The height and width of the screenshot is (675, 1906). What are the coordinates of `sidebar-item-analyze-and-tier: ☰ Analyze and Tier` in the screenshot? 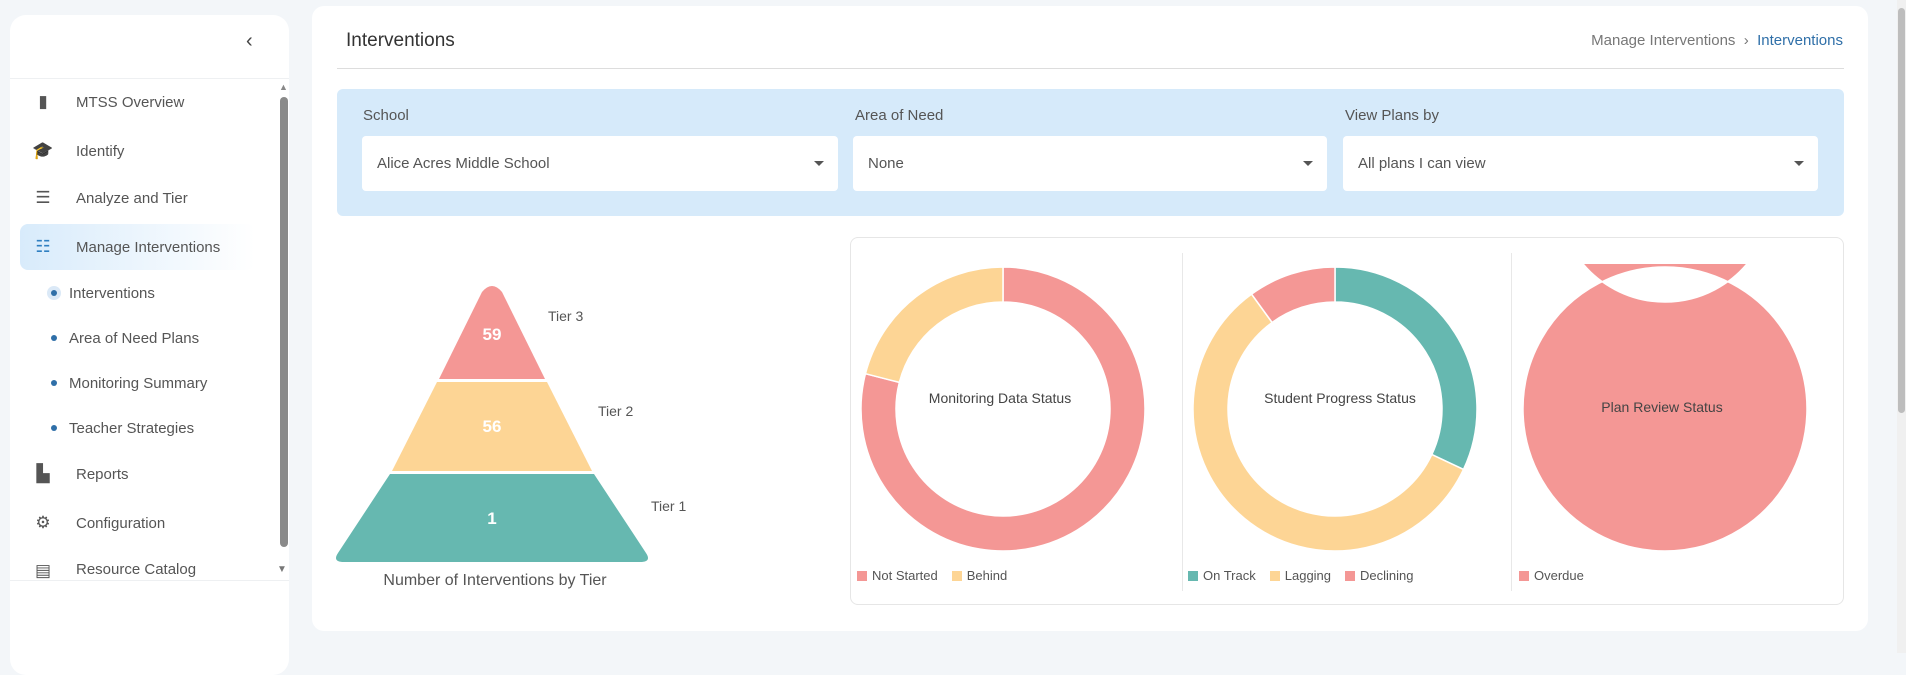 It's located at (137, 198).